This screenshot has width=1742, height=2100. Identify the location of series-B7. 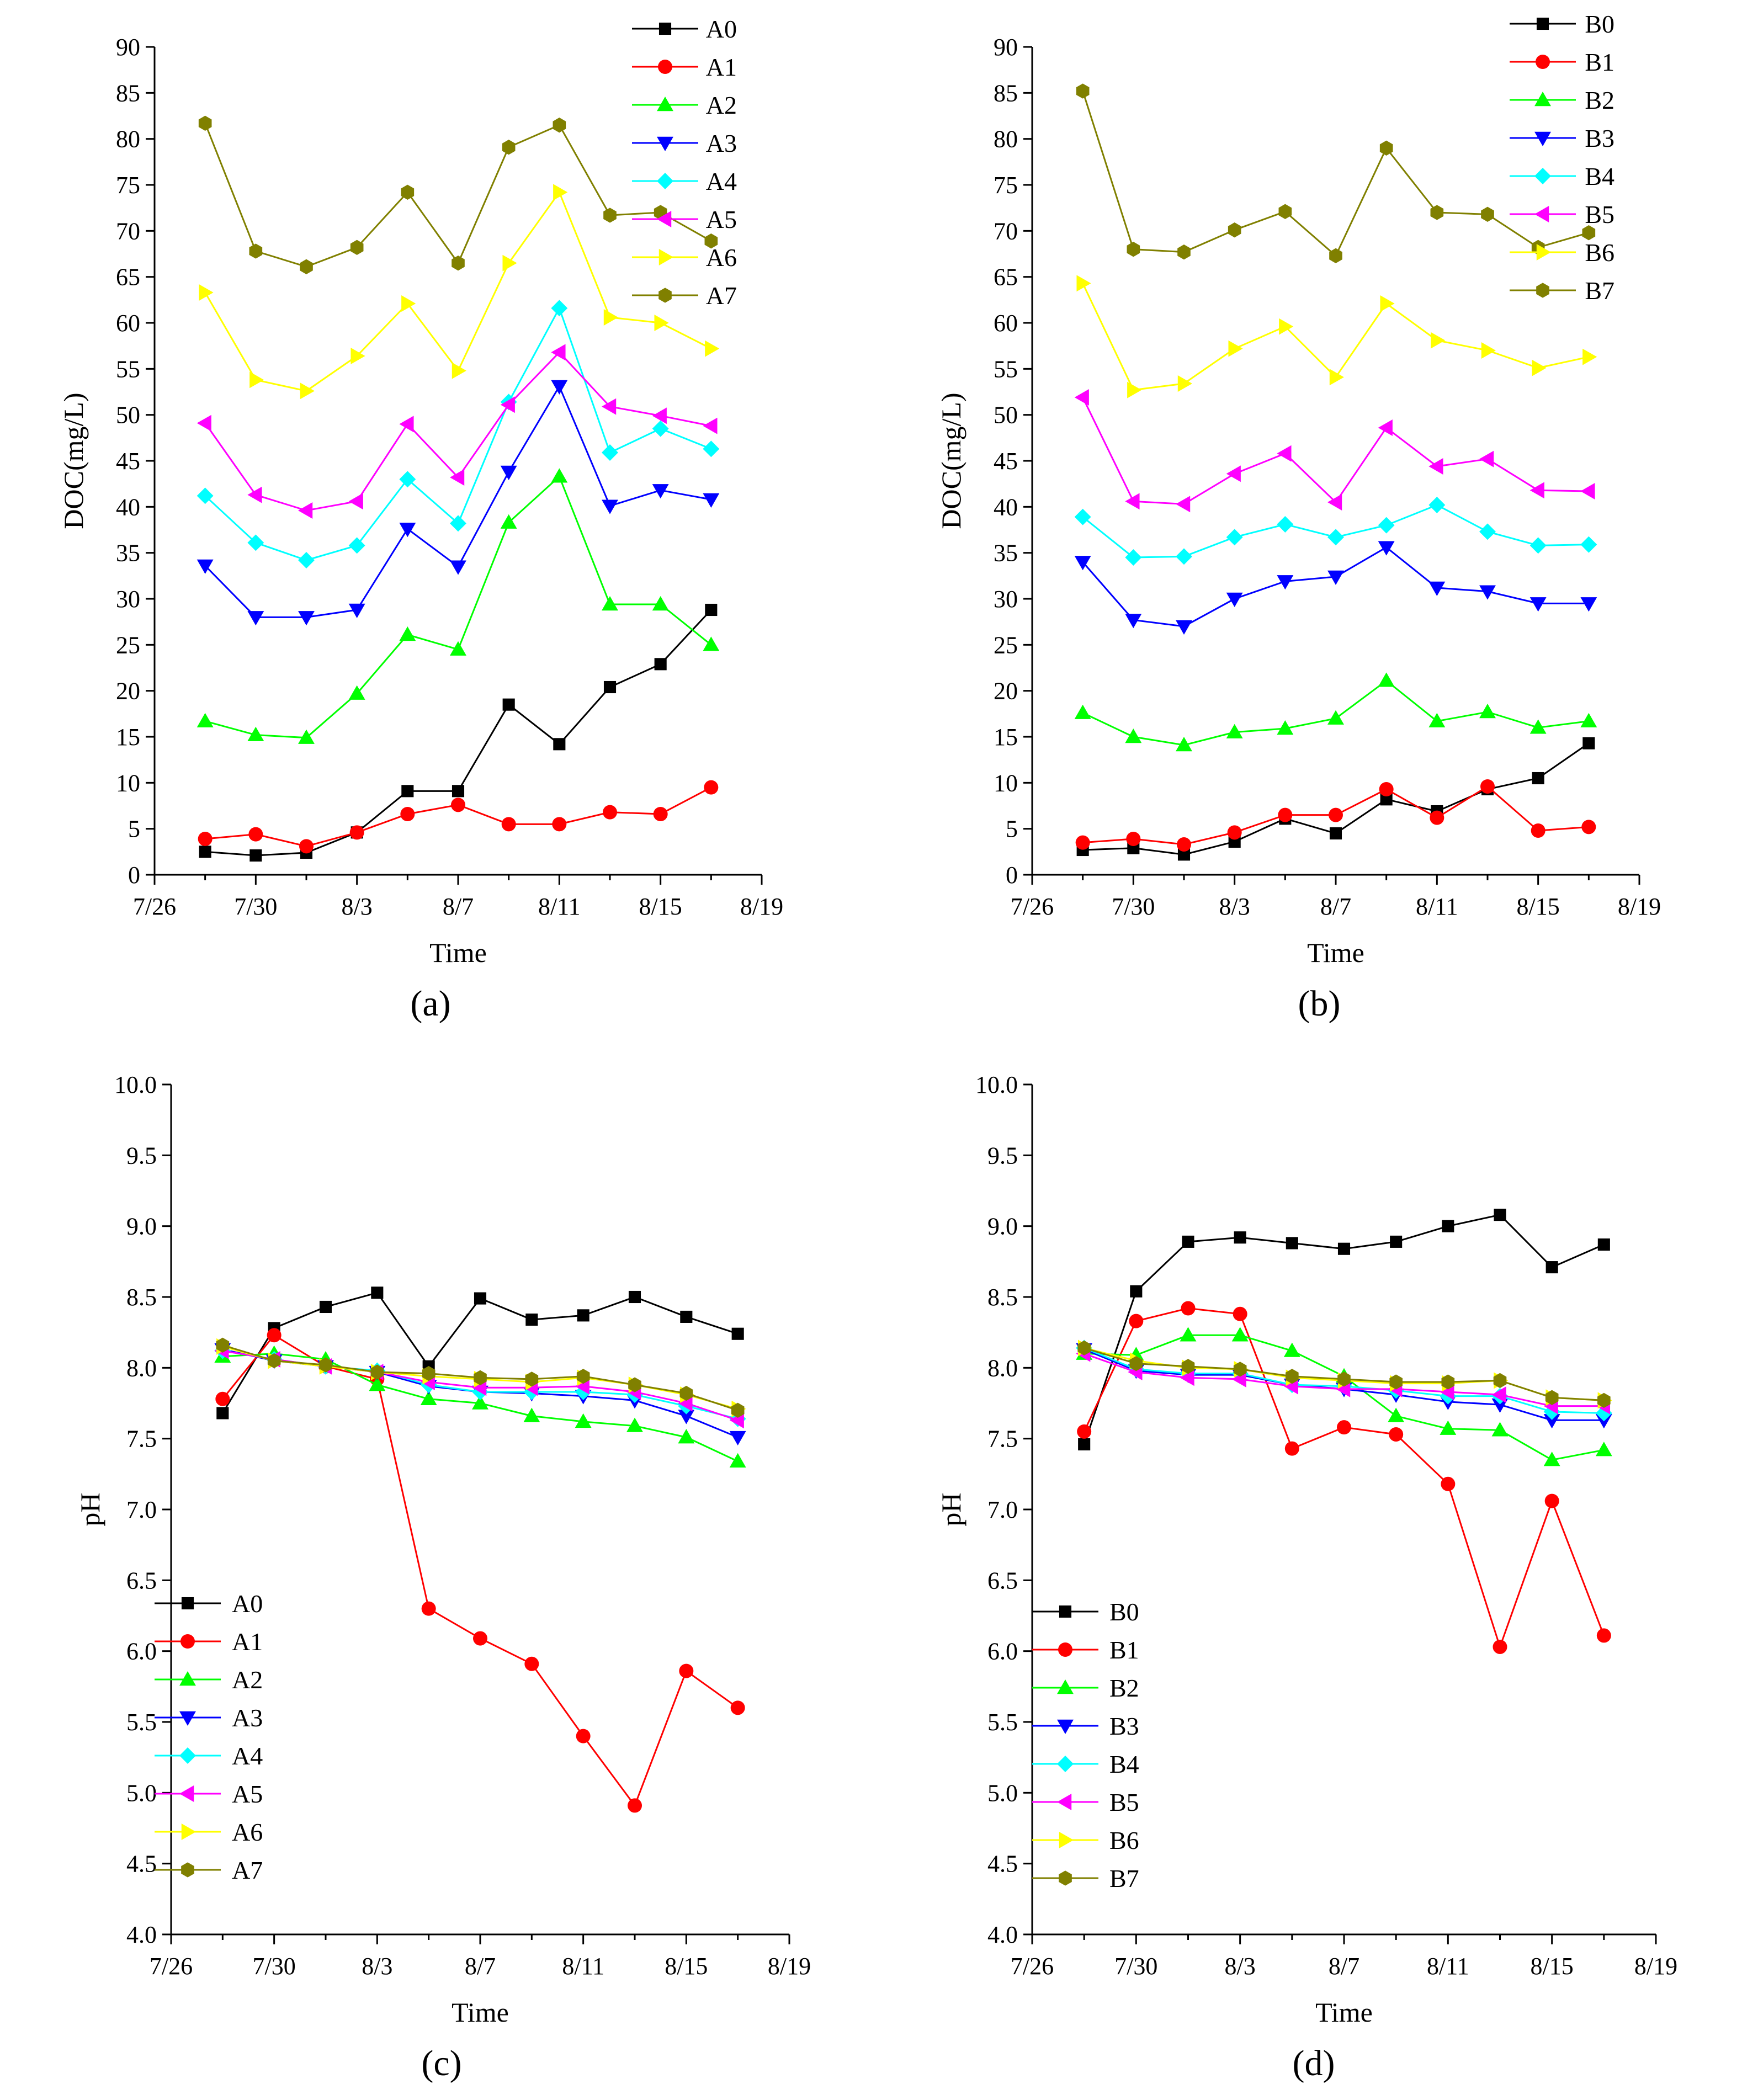
(1336, 173).